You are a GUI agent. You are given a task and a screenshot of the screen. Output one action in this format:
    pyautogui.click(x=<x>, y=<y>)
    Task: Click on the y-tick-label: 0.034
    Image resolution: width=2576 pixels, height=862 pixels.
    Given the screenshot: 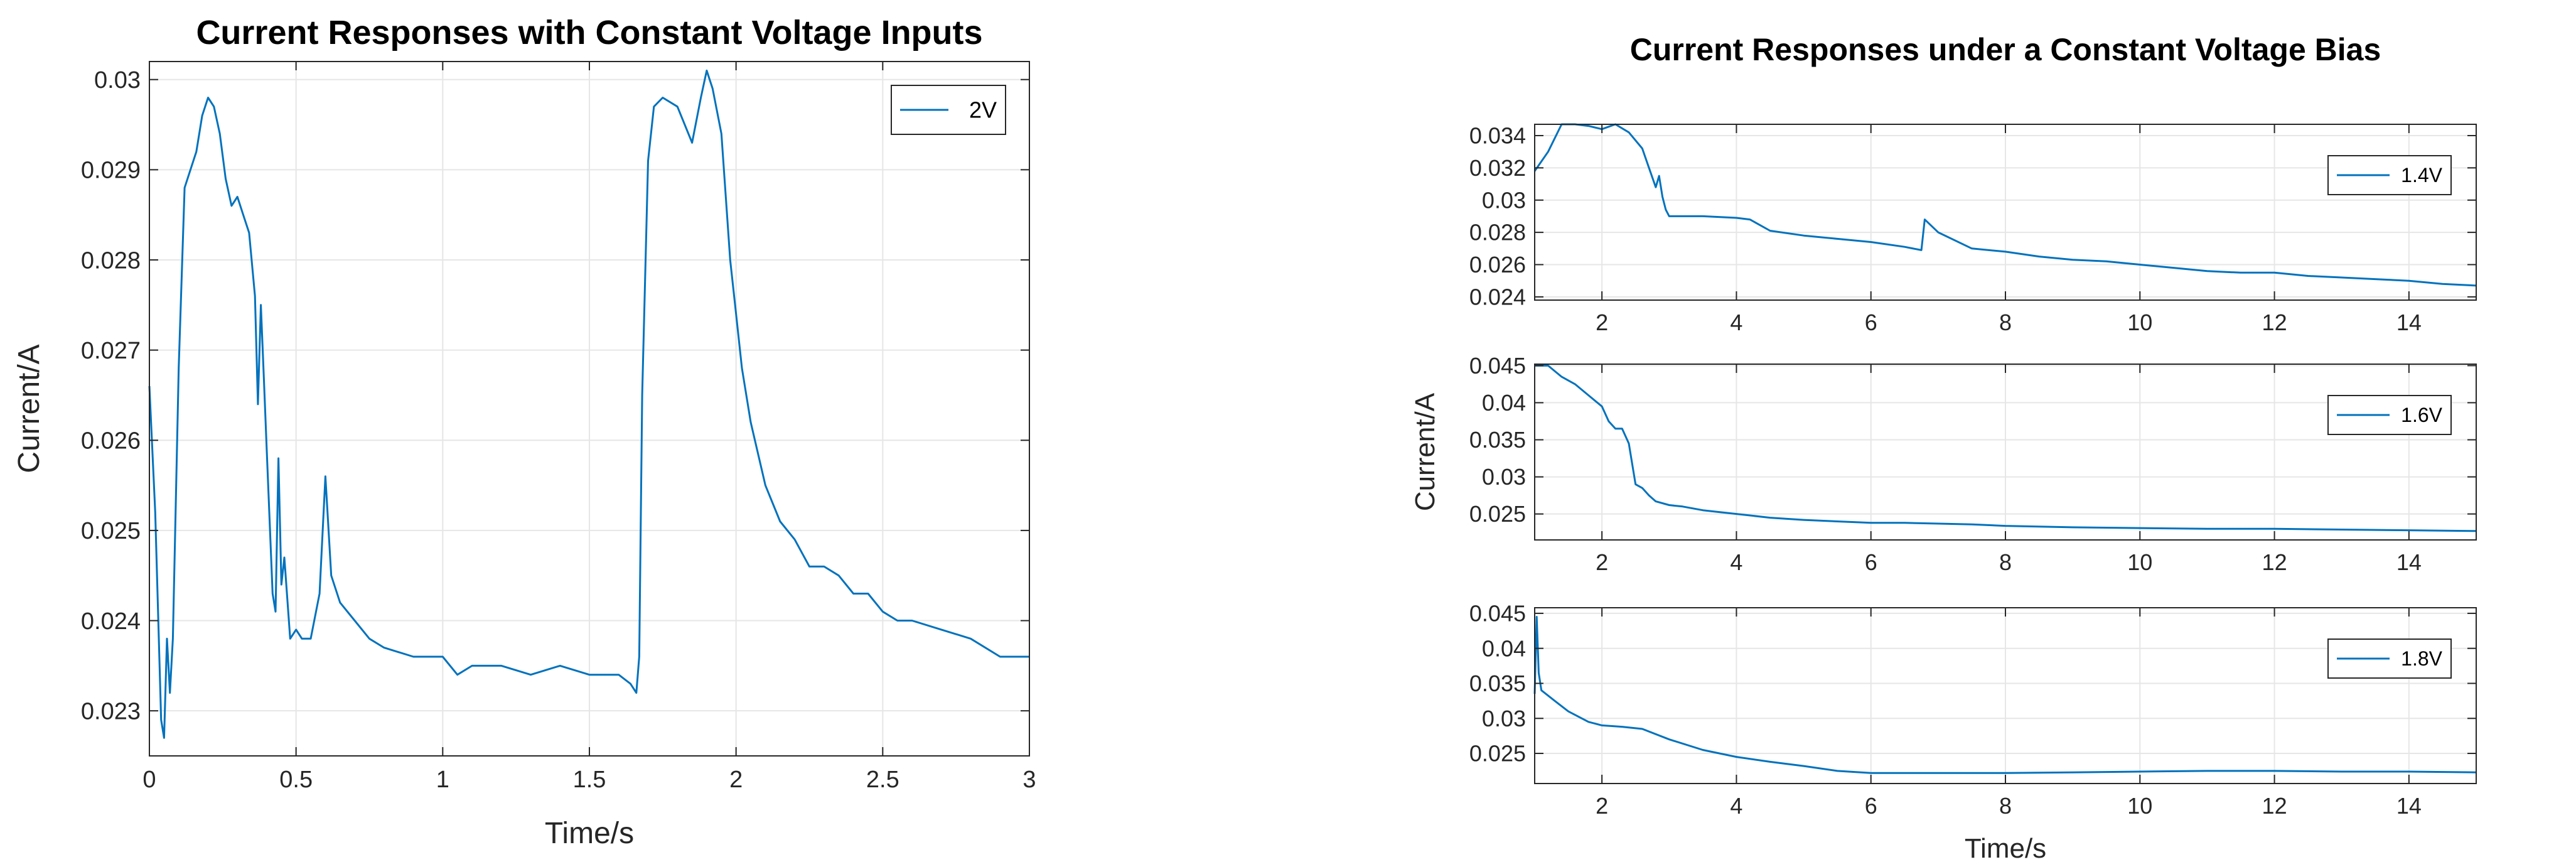 What is the action you would take?
    pyautogui.click(x=1497, y=136)
    